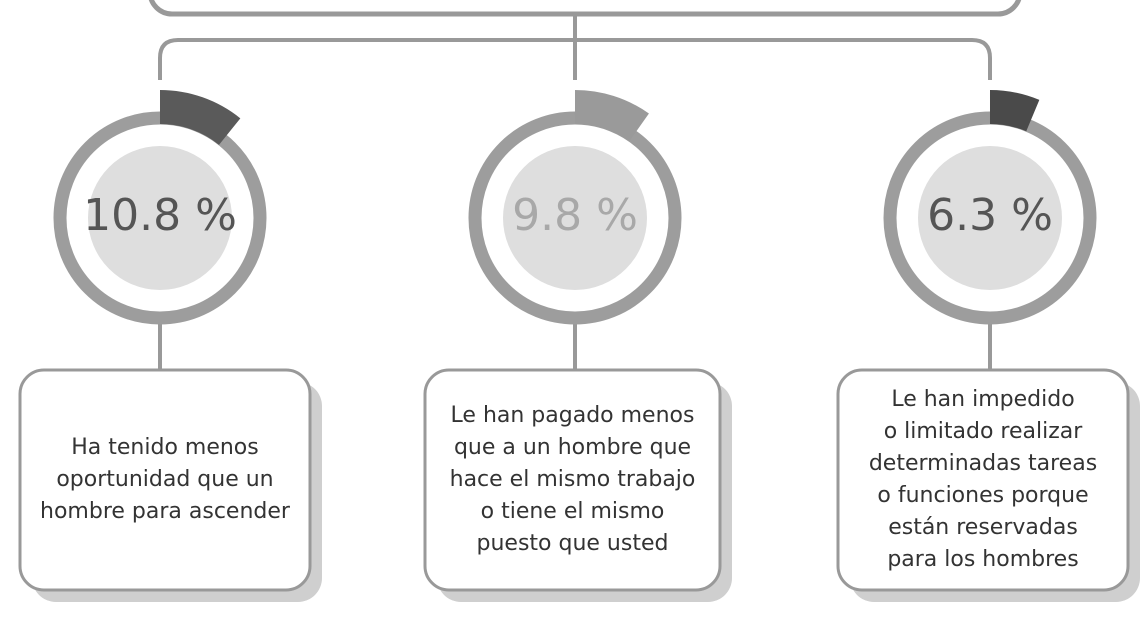  What do you see at coordinates (164, 447) in the screenshot?
I see `description-line: Ha tenido menos` at bounding box center [164, 447].